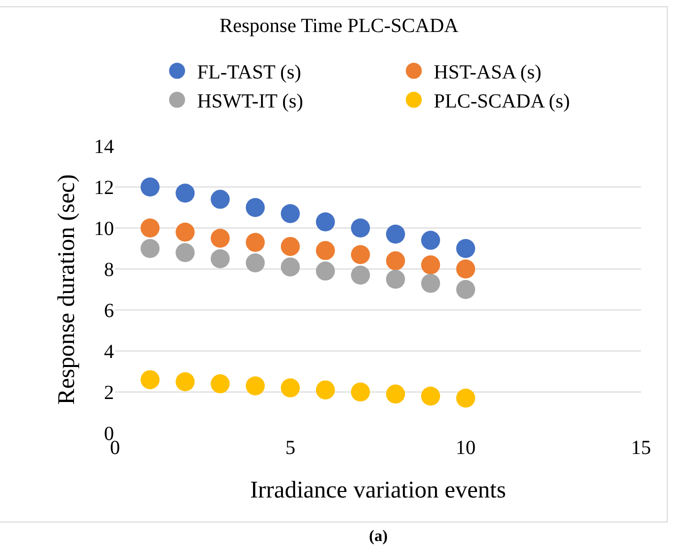  Describe the element at coordinates (249, 73) in the screenshot. I see `legend-label: FL-TAST (s)` at that location.